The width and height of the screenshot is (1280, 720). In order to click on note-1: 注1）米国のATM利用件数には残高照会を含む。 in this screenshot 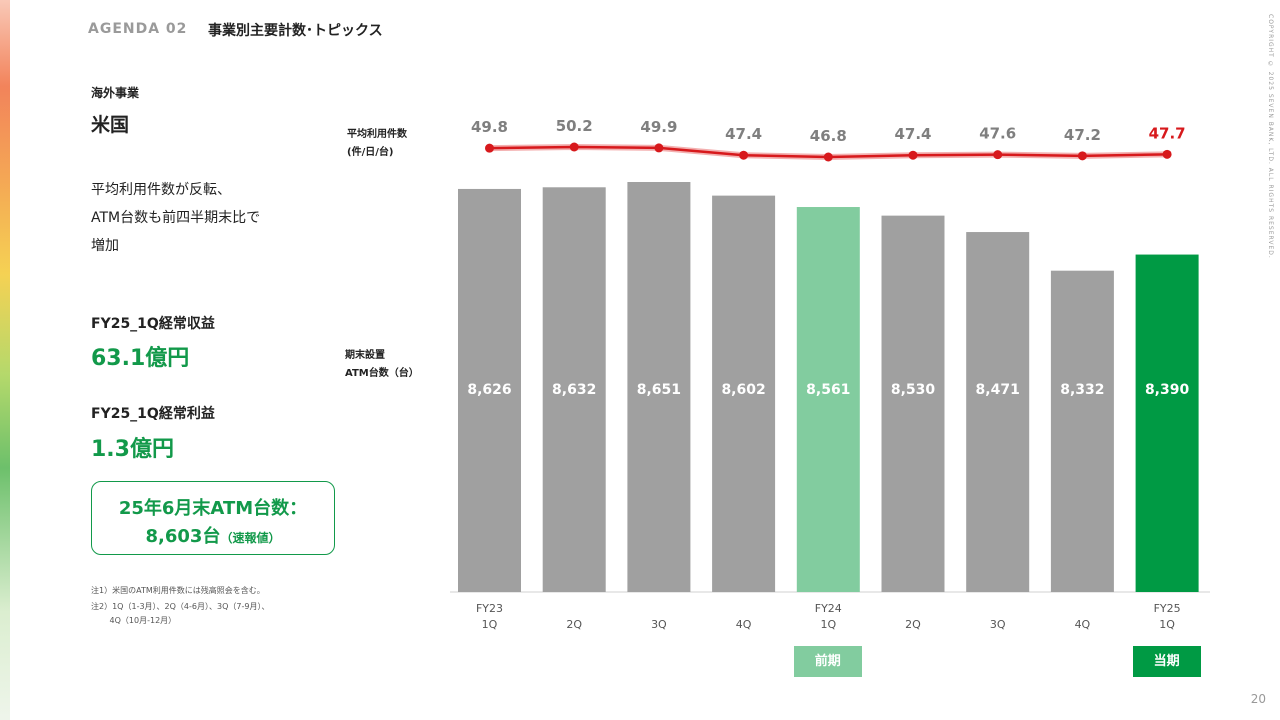, I will do `click(178, 590)`.